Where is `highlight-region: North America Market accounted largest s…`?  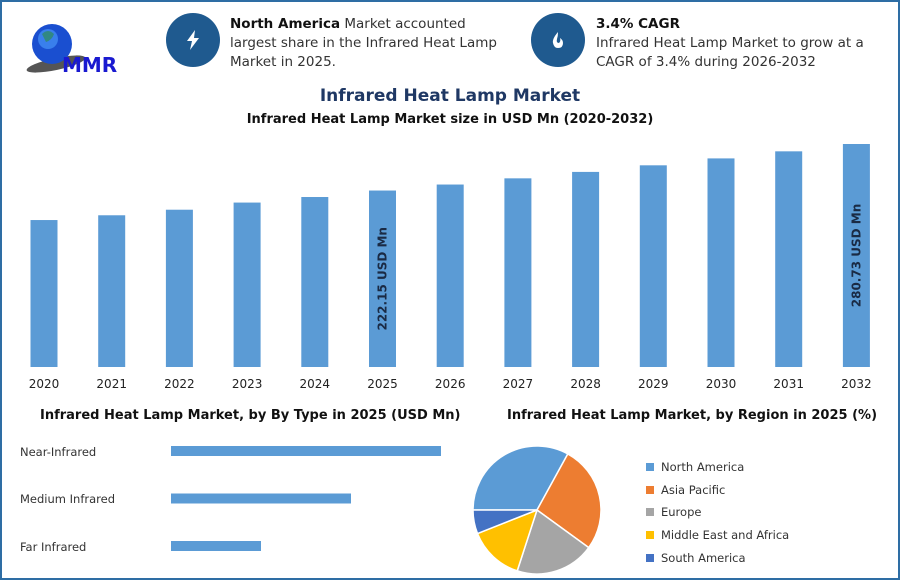
highlight-region: North America Market accounted largest s… is located at coordinates (367, 43).